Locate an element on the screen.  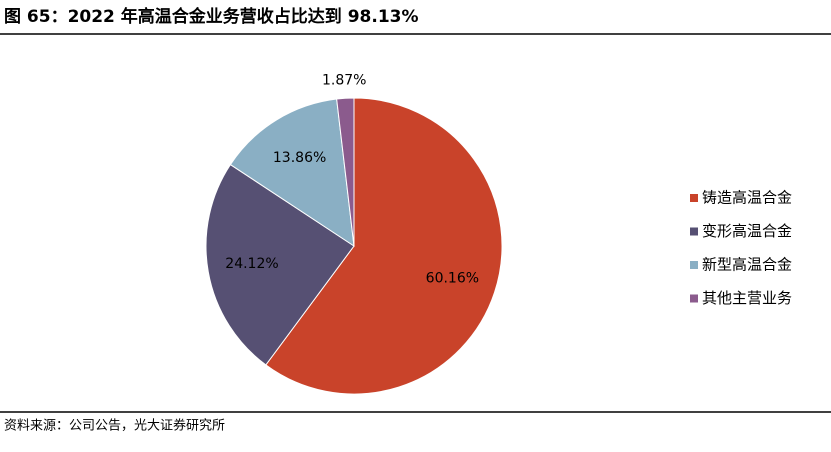
source-note: 资料来源：公司公告，光大证券研究所 is located at coordinates (114, 426).